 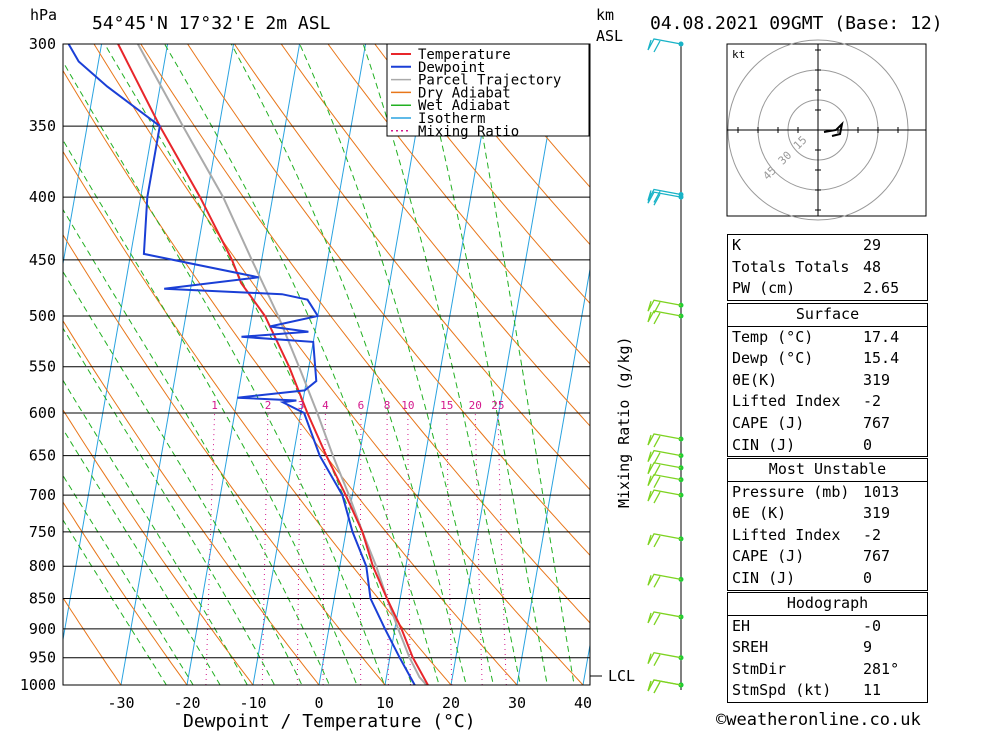 I want to click on temperature-tick-label: -20, so click(x=186, y=703).